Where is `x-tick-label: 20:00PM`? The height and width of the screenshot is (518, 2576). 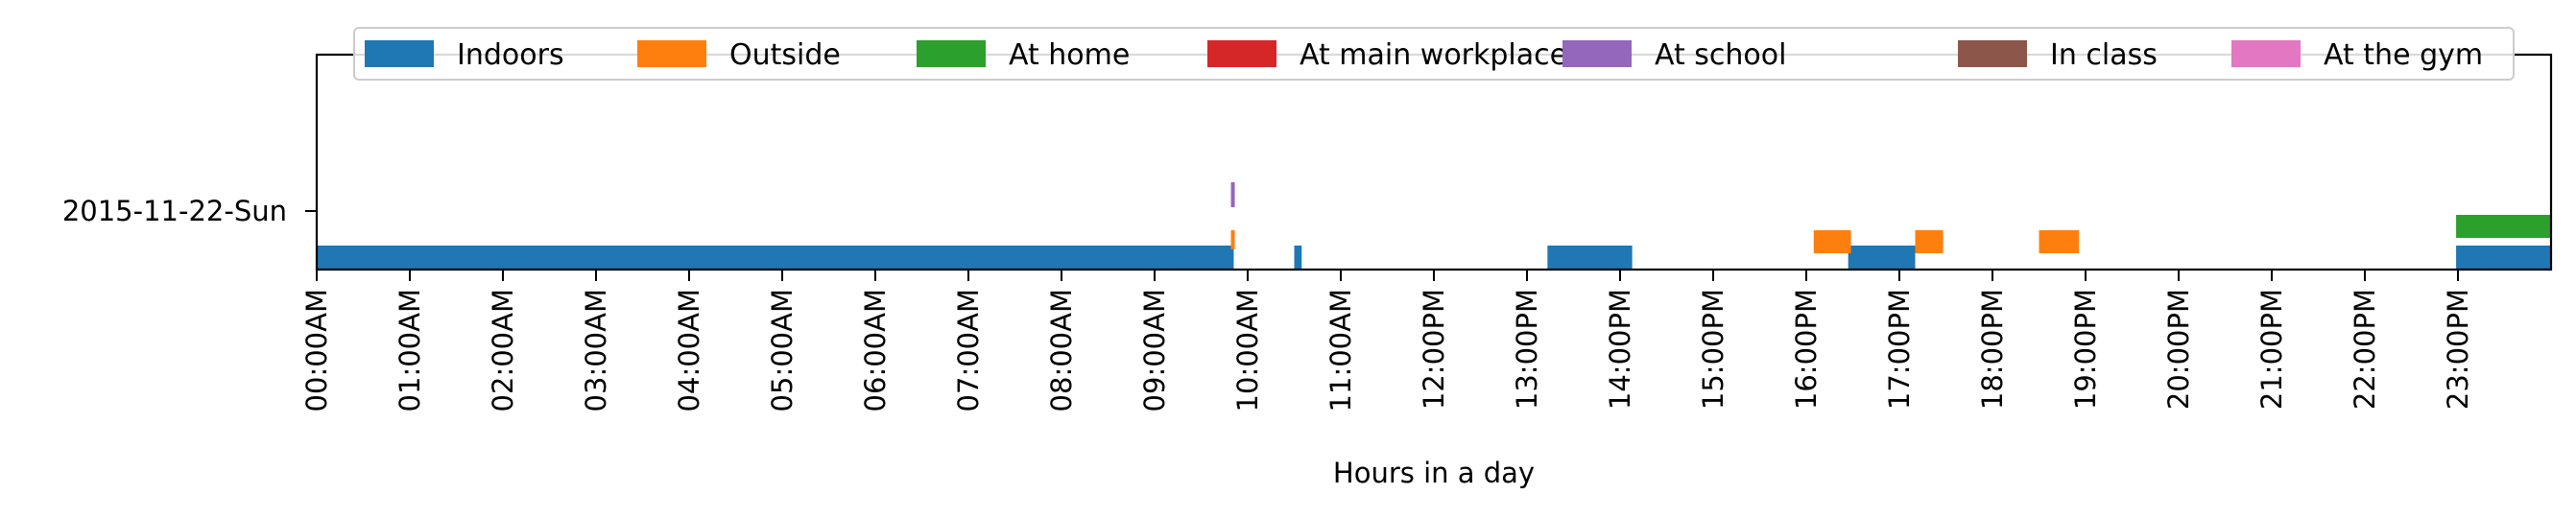
x-tick-label: 20:00PM is located at coordinates (2178, 349).